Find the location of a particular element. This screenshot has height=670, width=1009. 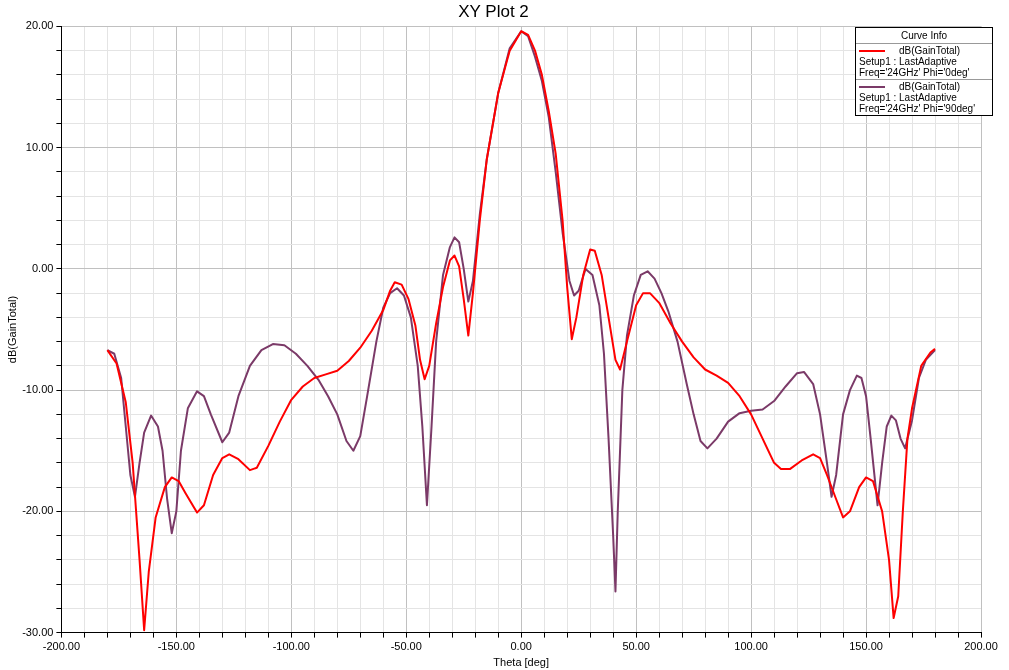

x-tick-label: -150.00 is located at coordinates (176, 646).